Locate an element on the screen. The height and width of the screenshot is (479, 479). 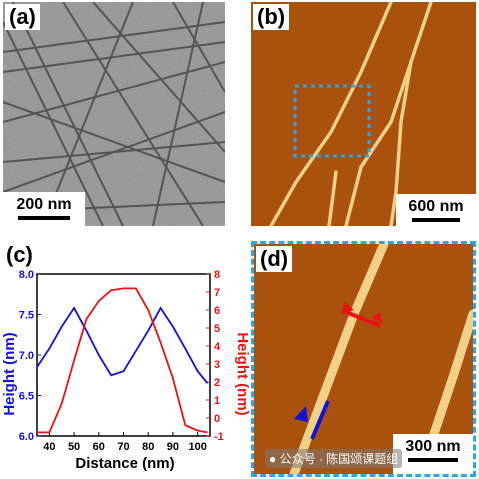
chat-bubble-icon: ● is located at coordinates (273, 459).